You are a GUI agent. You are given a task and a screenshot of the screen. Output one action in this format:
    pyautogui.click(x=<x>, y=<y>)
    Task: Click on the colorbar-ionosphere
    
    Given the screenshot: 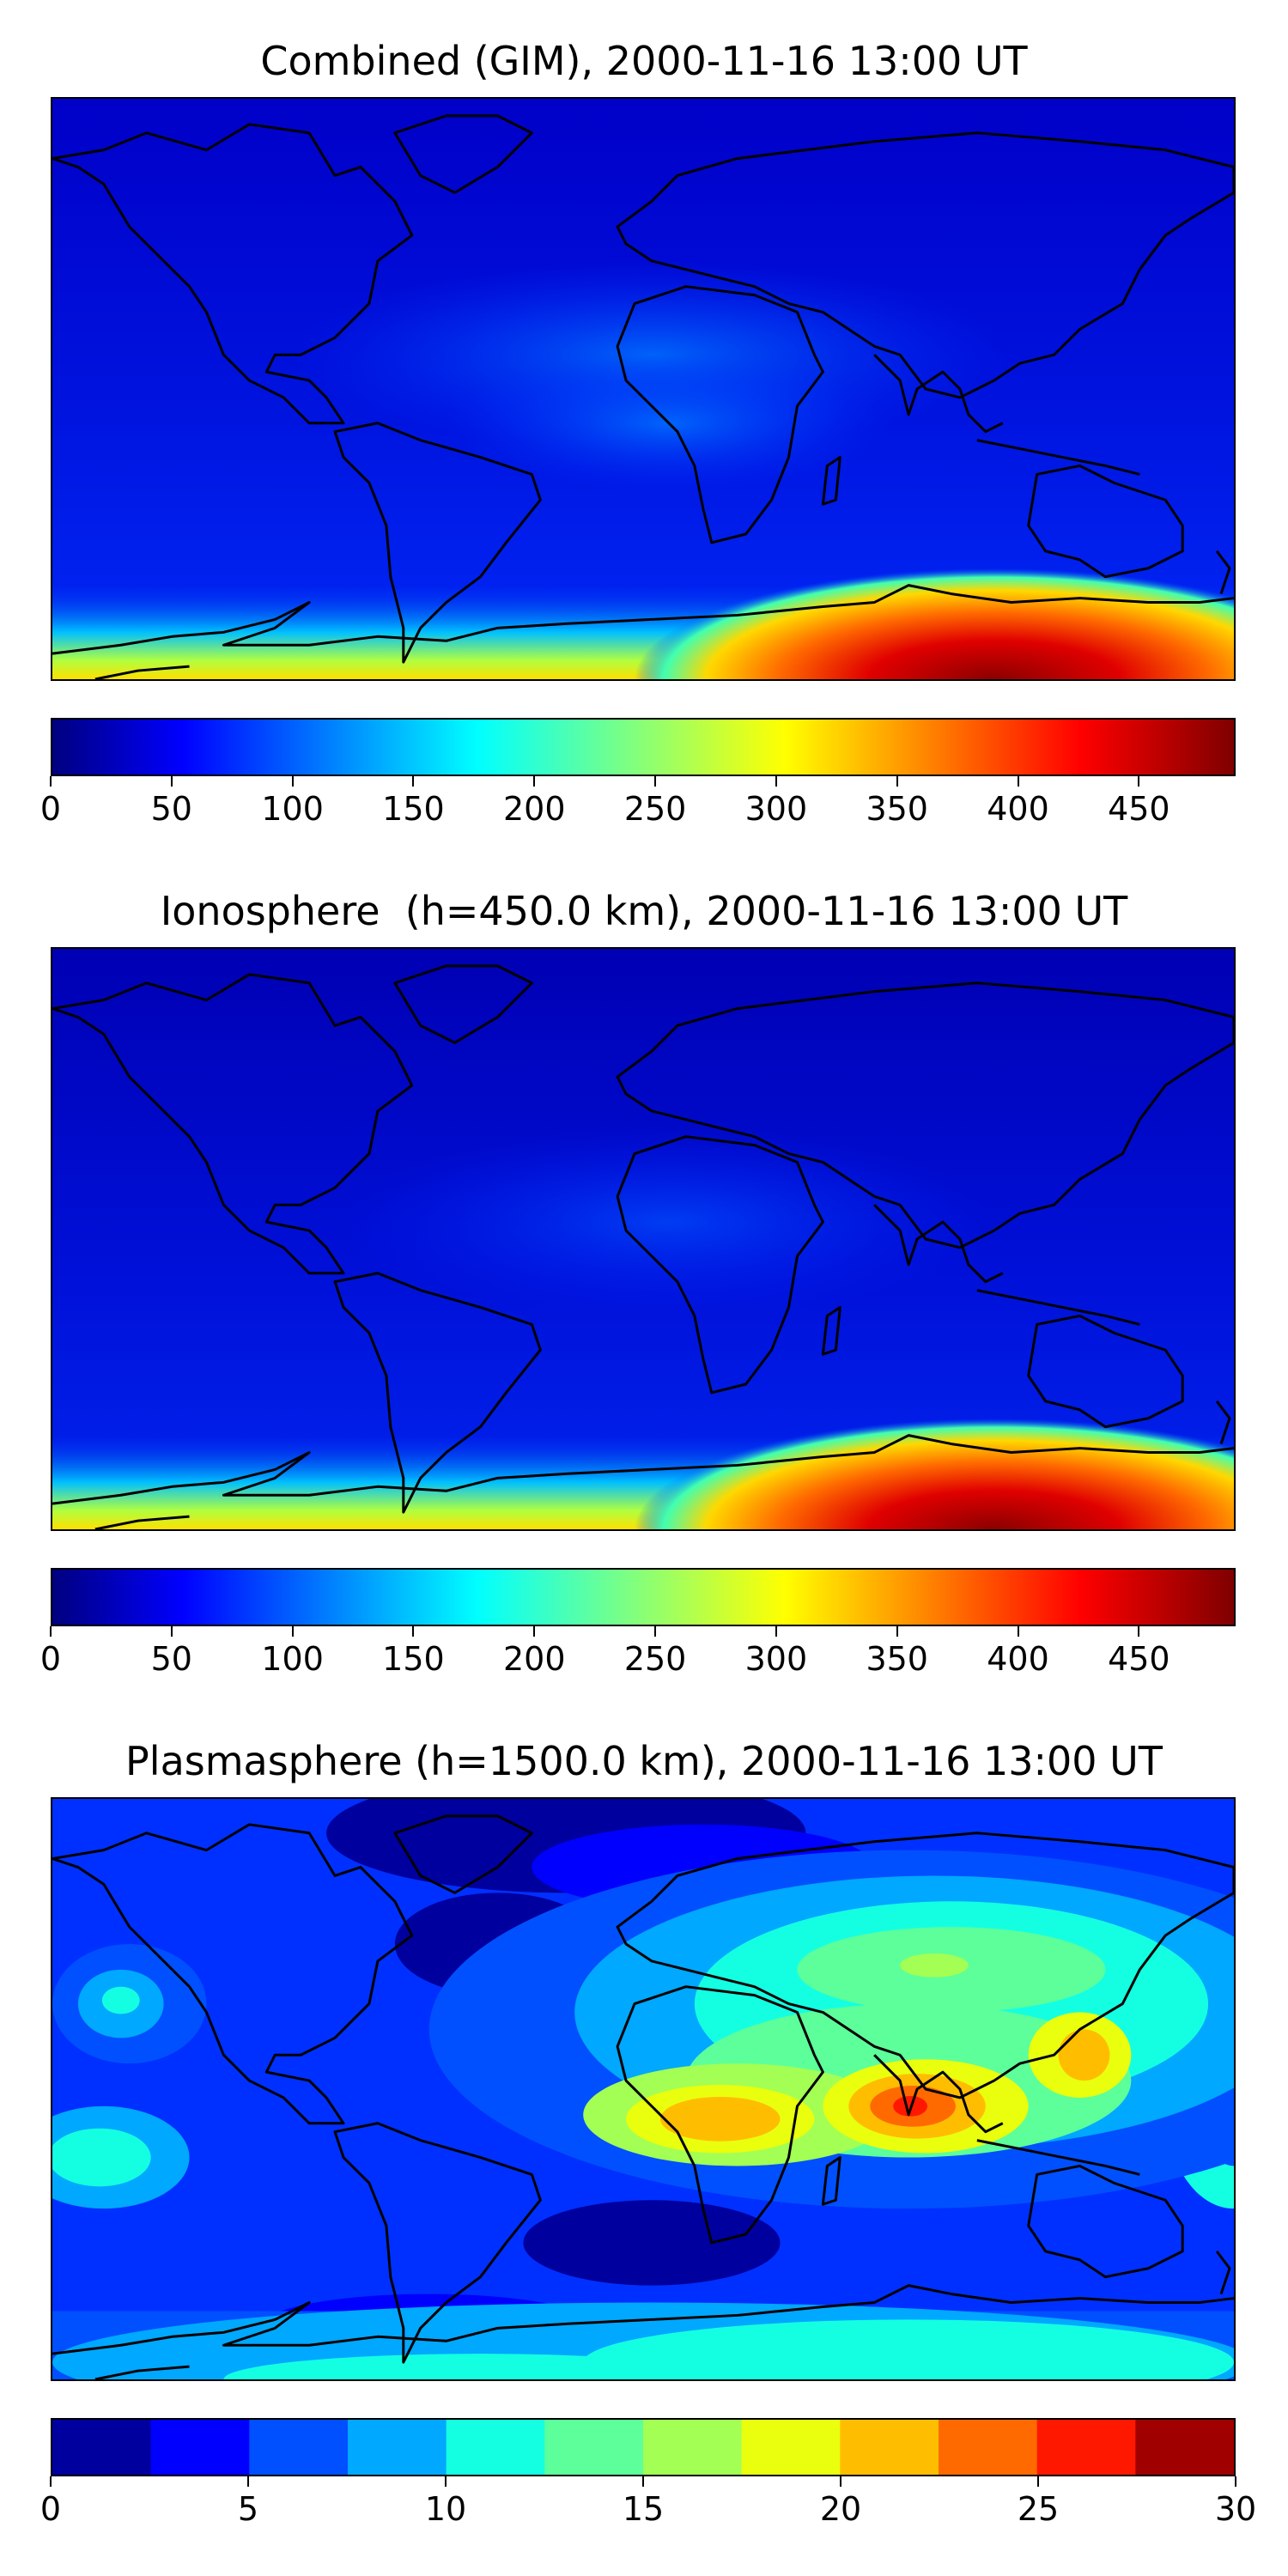 What is the action you would take?
    pyautogui.click(x=643, y=1597)
    